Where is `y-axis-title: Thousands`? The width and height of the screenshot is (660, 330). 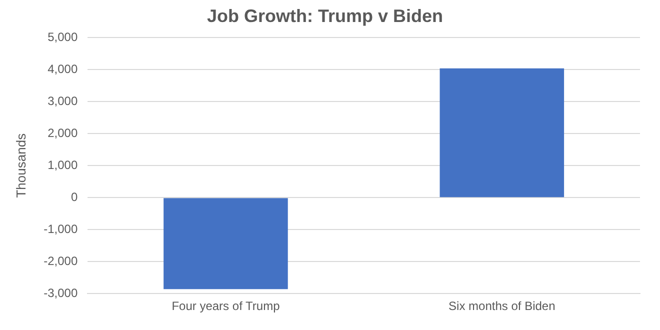 y-axis-title: Thousands is located at coordinates (20, 165).